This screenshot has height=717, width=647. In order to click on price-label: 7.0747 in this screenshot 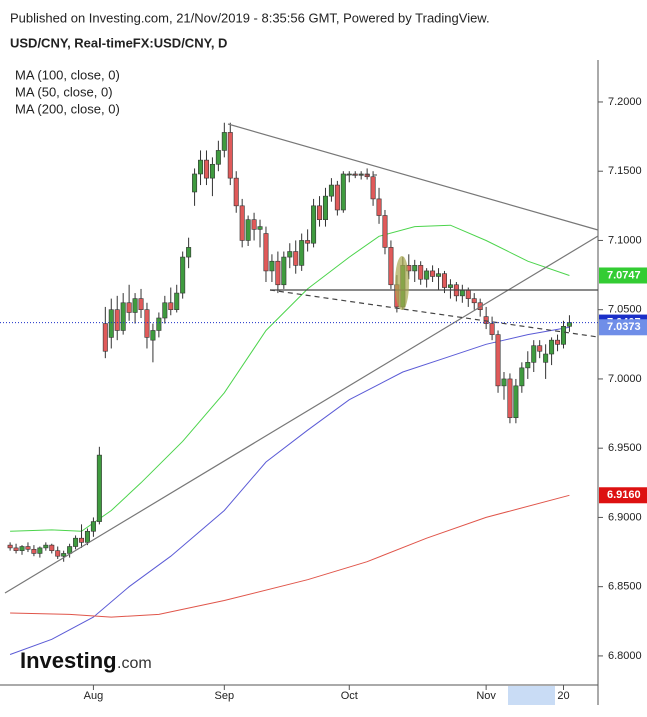, I will do `click(624, 275)`.